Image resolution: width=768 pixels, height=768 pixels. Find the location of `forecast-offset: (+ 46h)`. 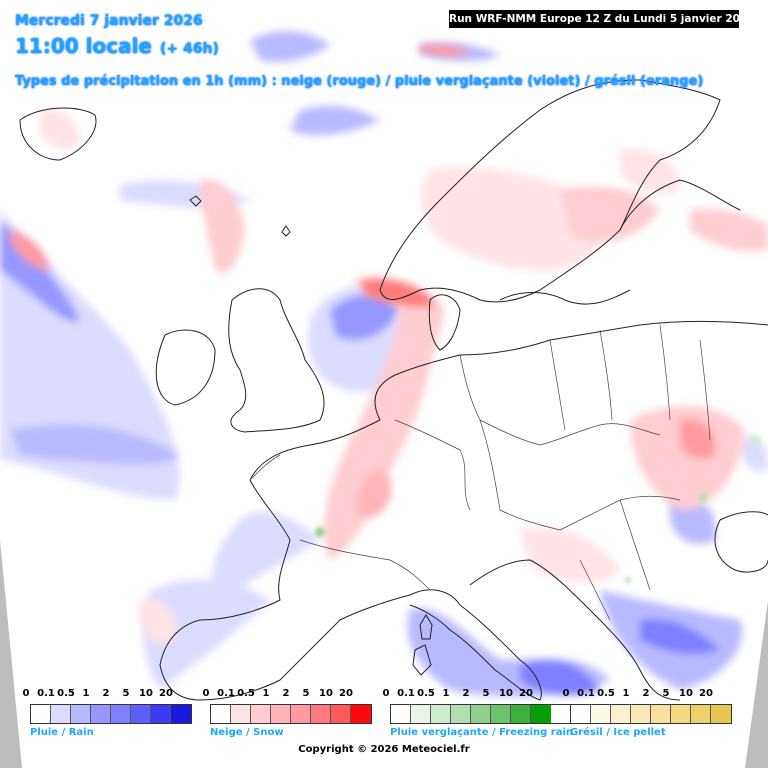

forecast-offset: (+ 46h) is located at coordinates (189, 49).